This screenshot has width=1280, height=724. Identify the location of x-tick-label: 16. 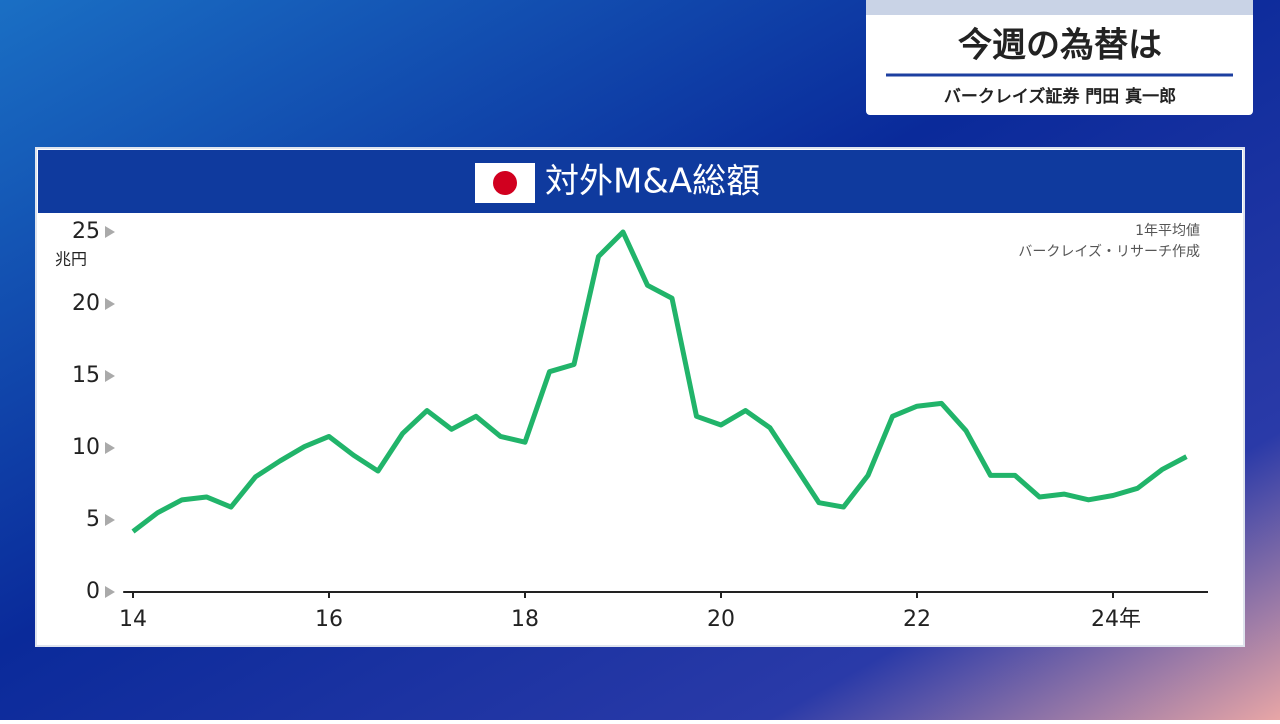
(329, 619).